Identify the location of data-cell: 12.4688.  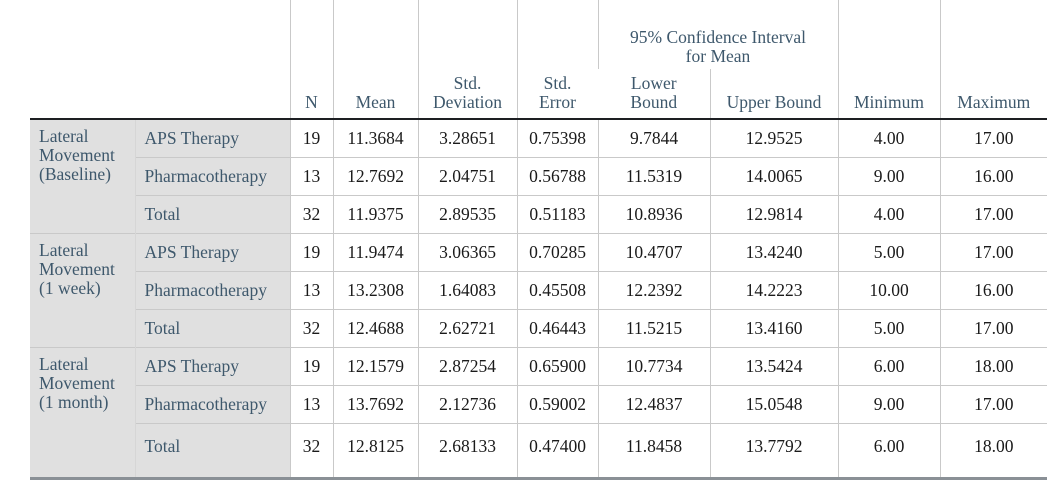
(375, 328).